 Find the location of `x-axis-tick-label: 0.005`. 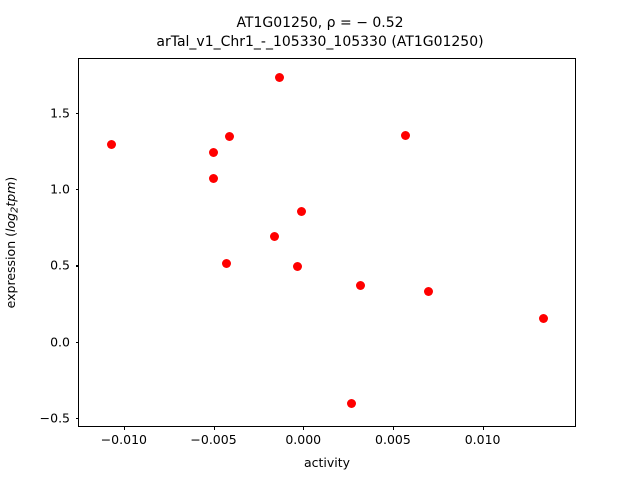

x-axis-tick-label: 0.005 is located at coordinates (393, 439).